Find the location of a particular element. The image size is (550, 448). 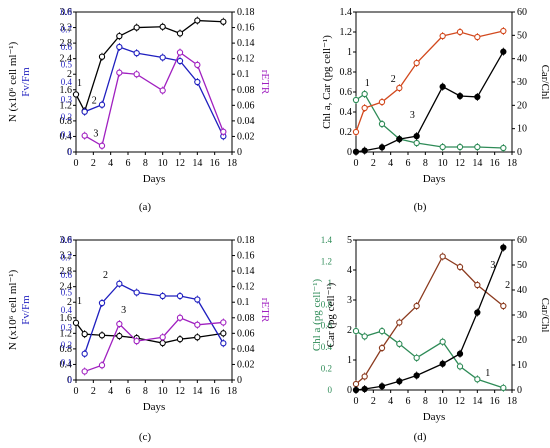

y2-tick-label: 0.2 is located at coordinates (66, 117).